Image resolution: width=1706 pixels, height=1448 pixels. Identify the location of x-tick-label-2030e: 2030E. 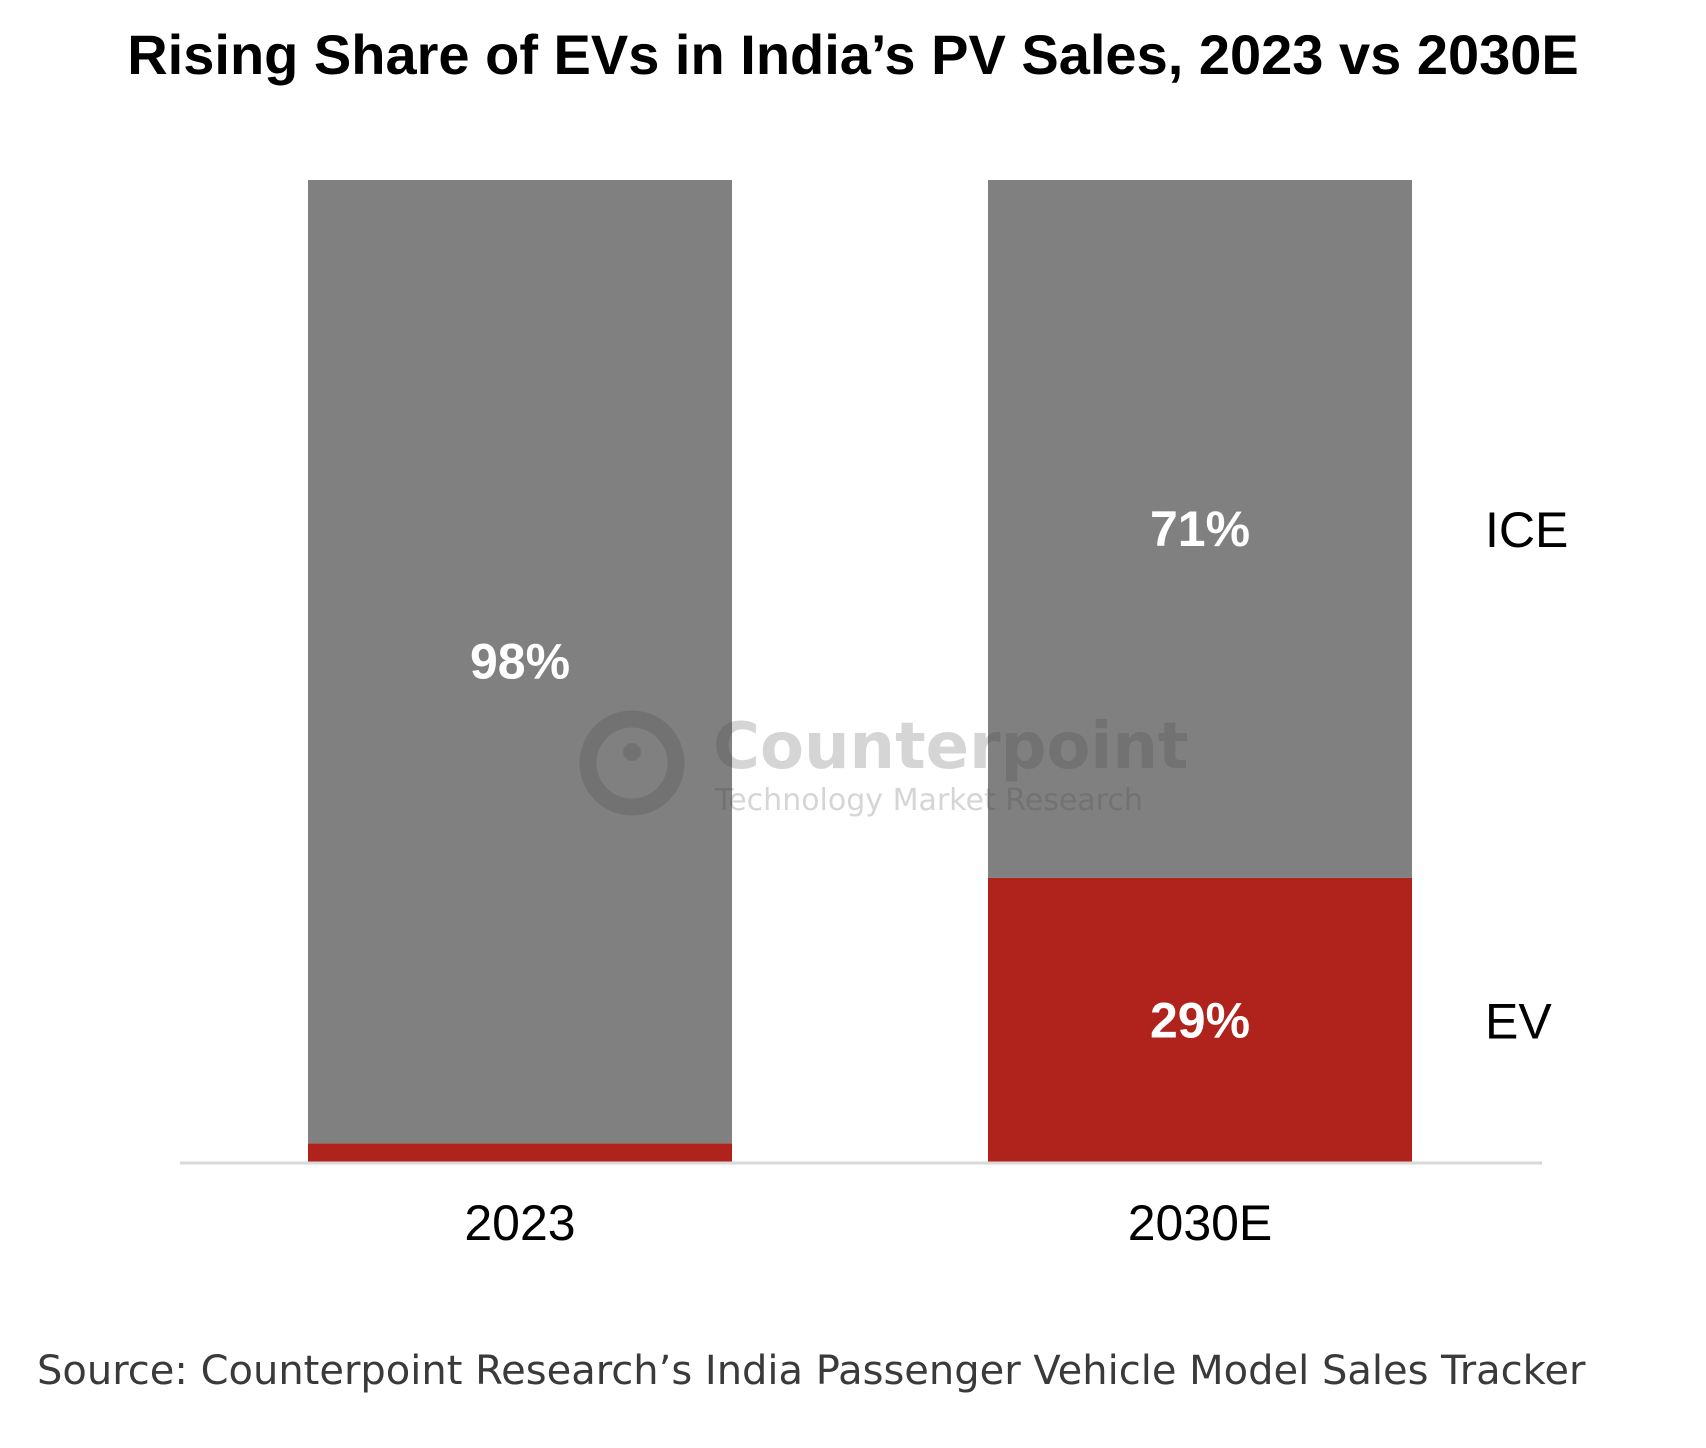
(1200, 1223).